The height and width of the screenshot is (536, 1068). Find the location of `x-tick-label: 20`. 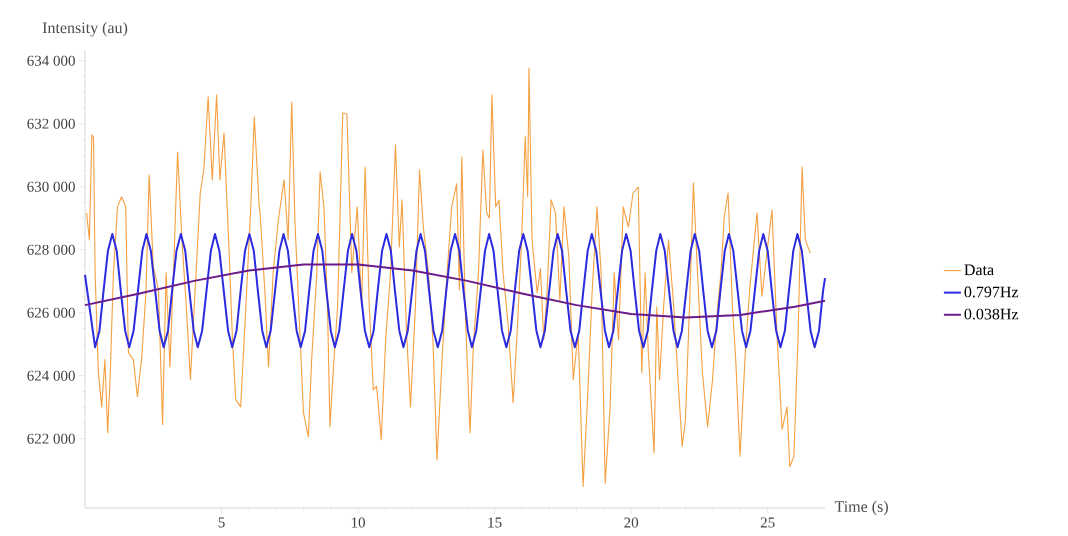

x-tick-label: 20 is located at coordinates (631, 522).